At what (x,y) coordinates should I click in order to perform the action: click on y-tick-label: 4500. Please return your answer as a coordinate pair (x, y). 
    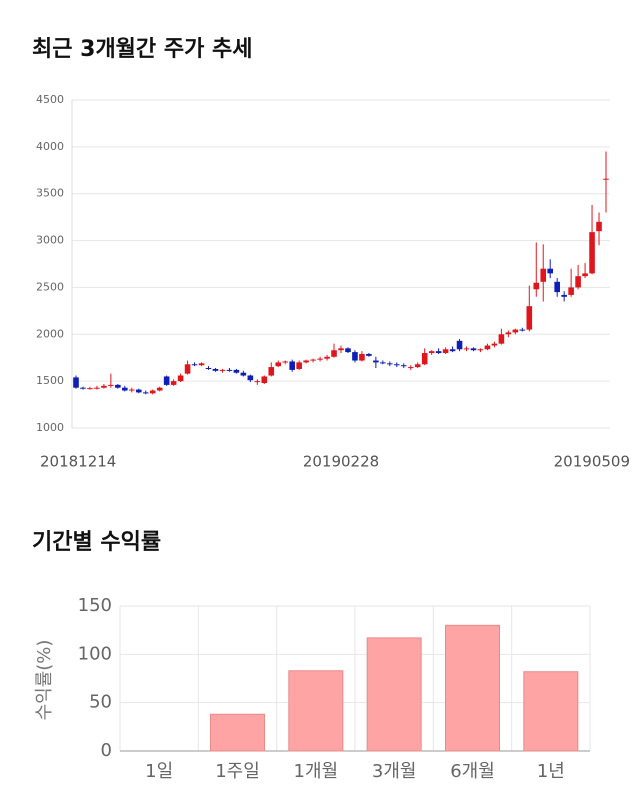
    Looking at the image, I should click on (50, 99).